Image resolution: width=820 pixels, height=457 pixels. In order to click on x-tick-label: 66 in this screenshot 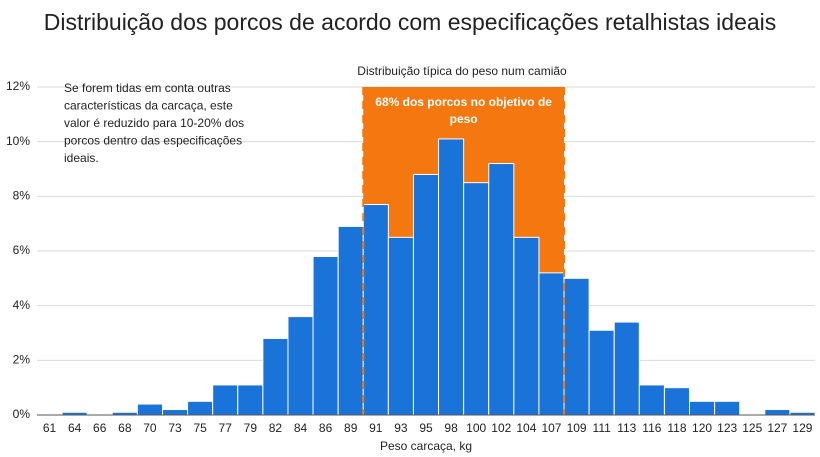, I will do `click(100, 428)`.